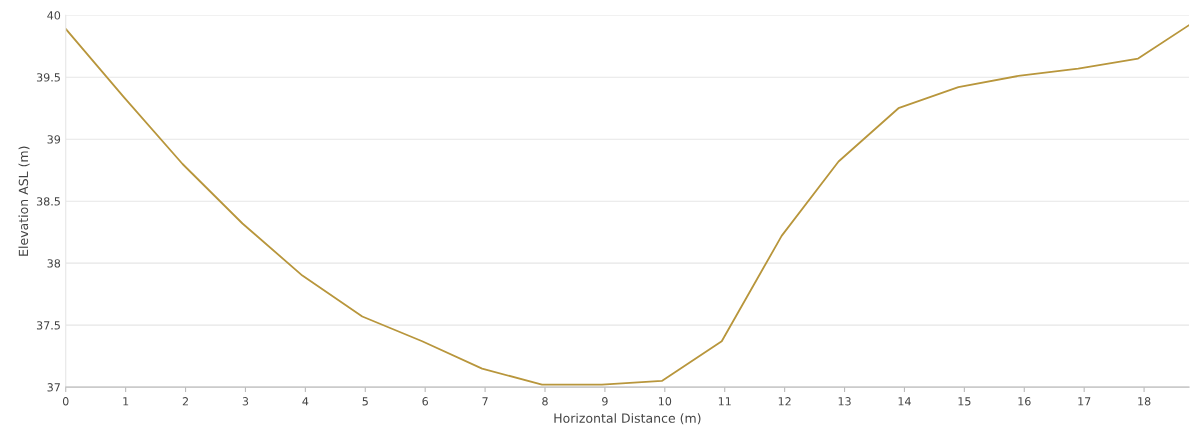 This screenshot has width=1195, height=435. I want to click on x-tick-label: 12, so click(784, 401).